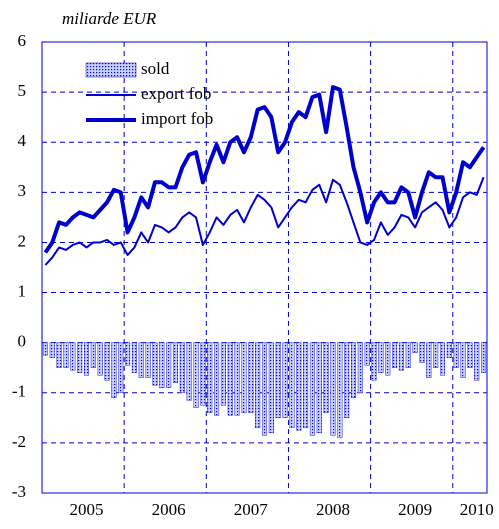 The width and height of the screenshot is (499, 529). I want to click on y-tick-label: 3, so click(22, 190).